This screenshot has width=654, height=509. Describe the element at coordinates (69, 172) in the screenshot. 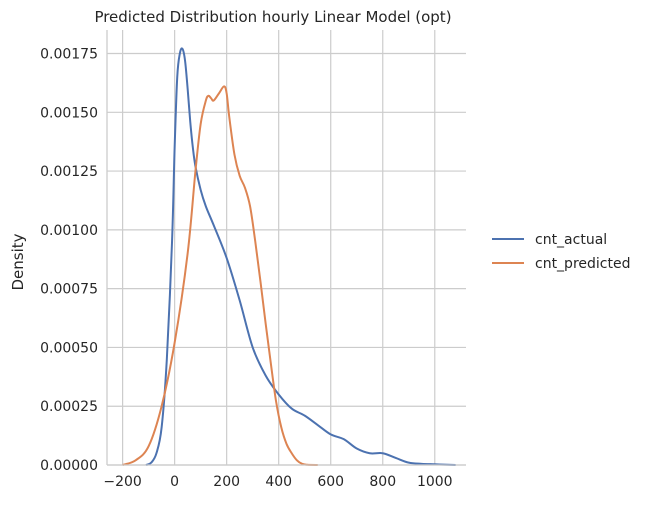

I see `y-tick-label: 0.00125` at that location.